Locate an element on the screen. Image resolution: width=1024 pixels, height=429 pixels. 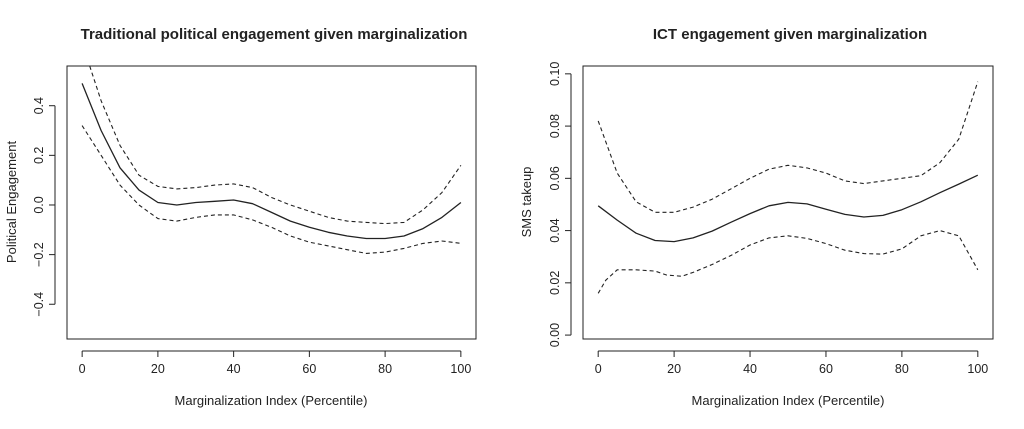
y-tick-label: 0.00 is located at coordinates (555, 335).